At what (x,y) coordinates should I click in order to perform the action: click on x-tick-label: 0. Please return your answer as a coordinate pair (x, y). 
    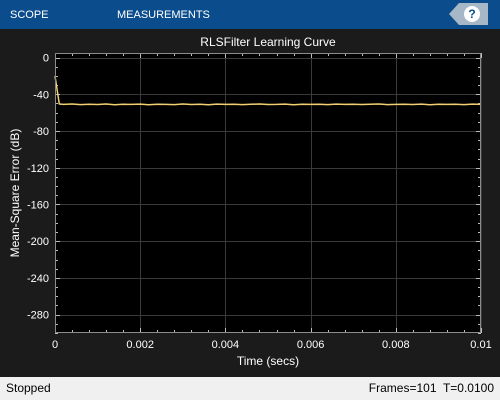
    Looking at the image, I should click on (55, 345).